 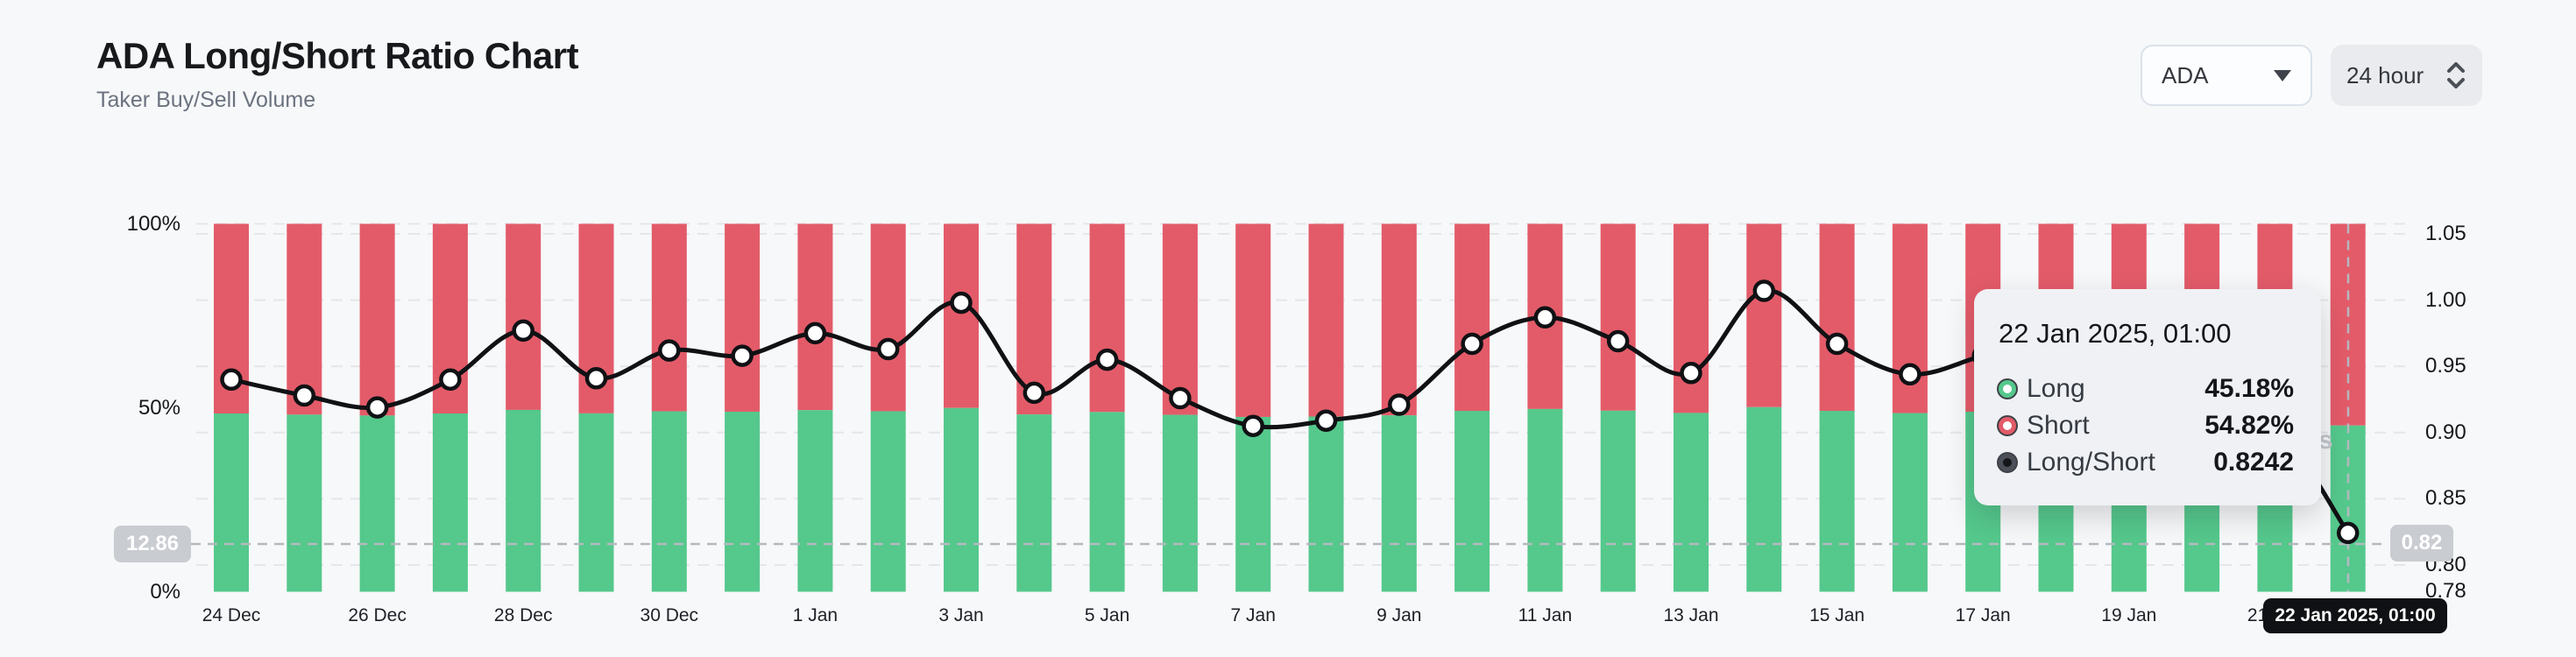 What do you see at coordinates (2007, 389) in the screenshot?
I see `long-dot-icon` at bounding box center [2007, 389].